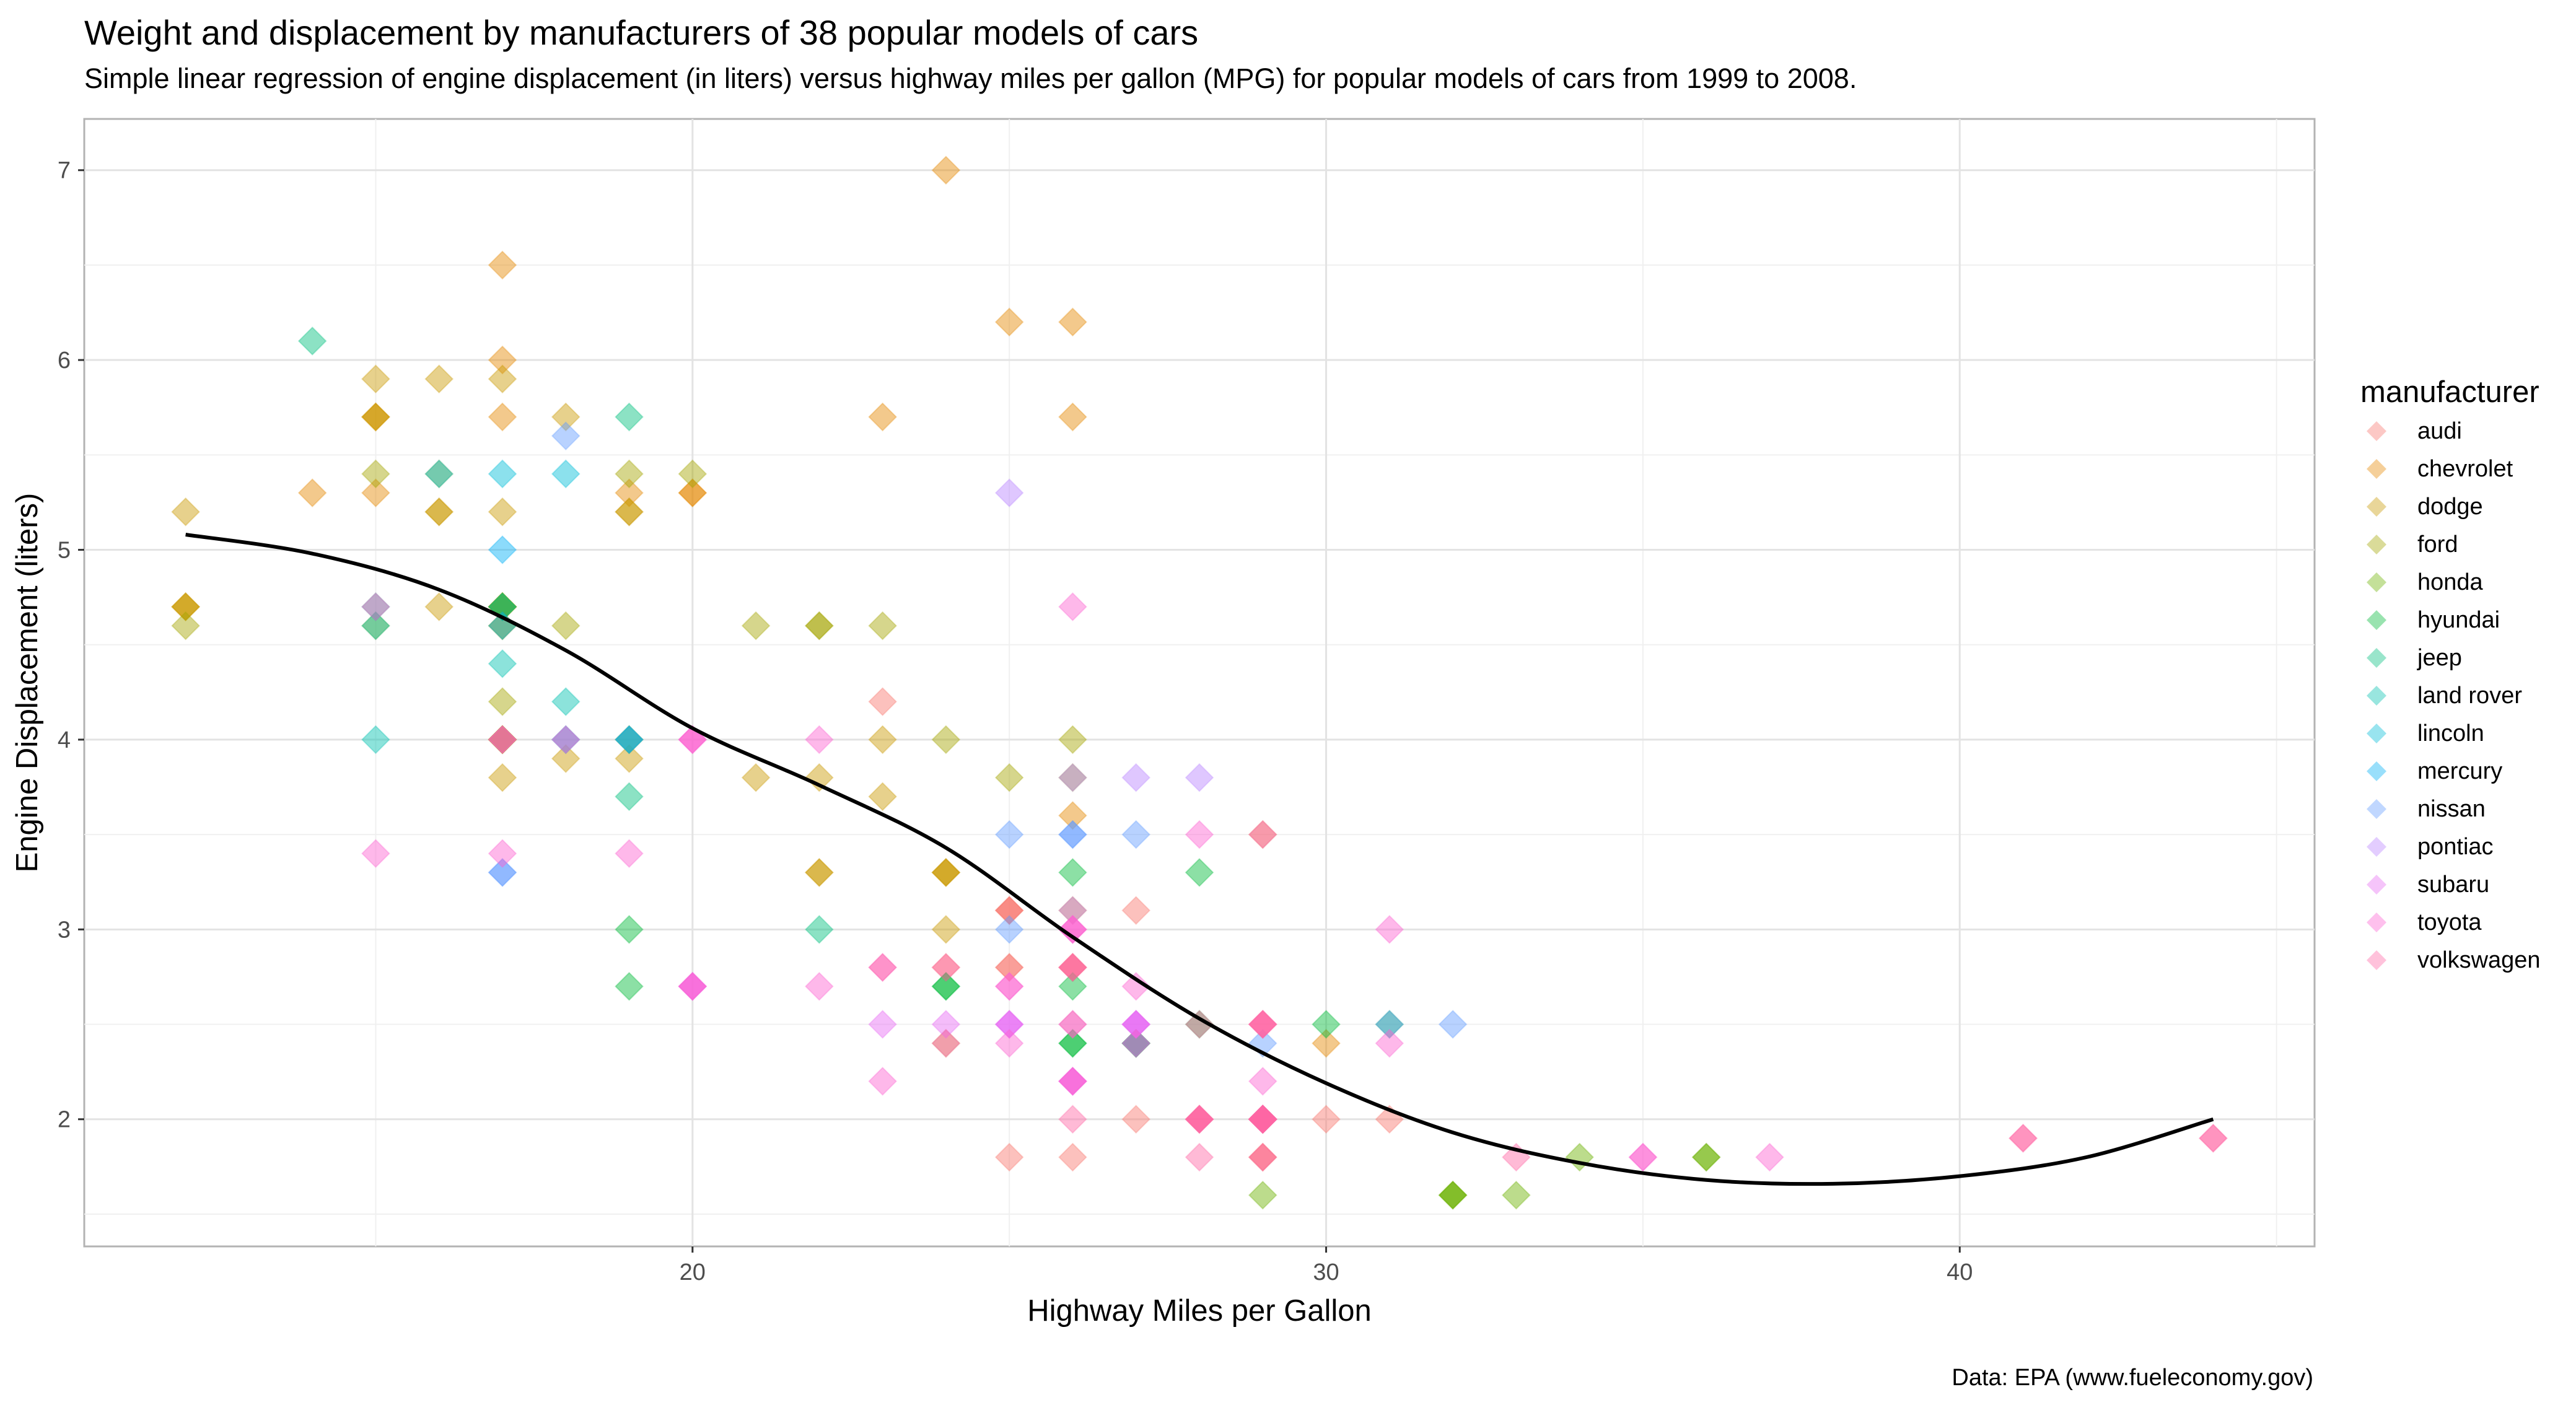  Describe the element at coordinates (2465, 960) in the screenshot. I see `legend-item-volkswagen: volkswagen` at that location.